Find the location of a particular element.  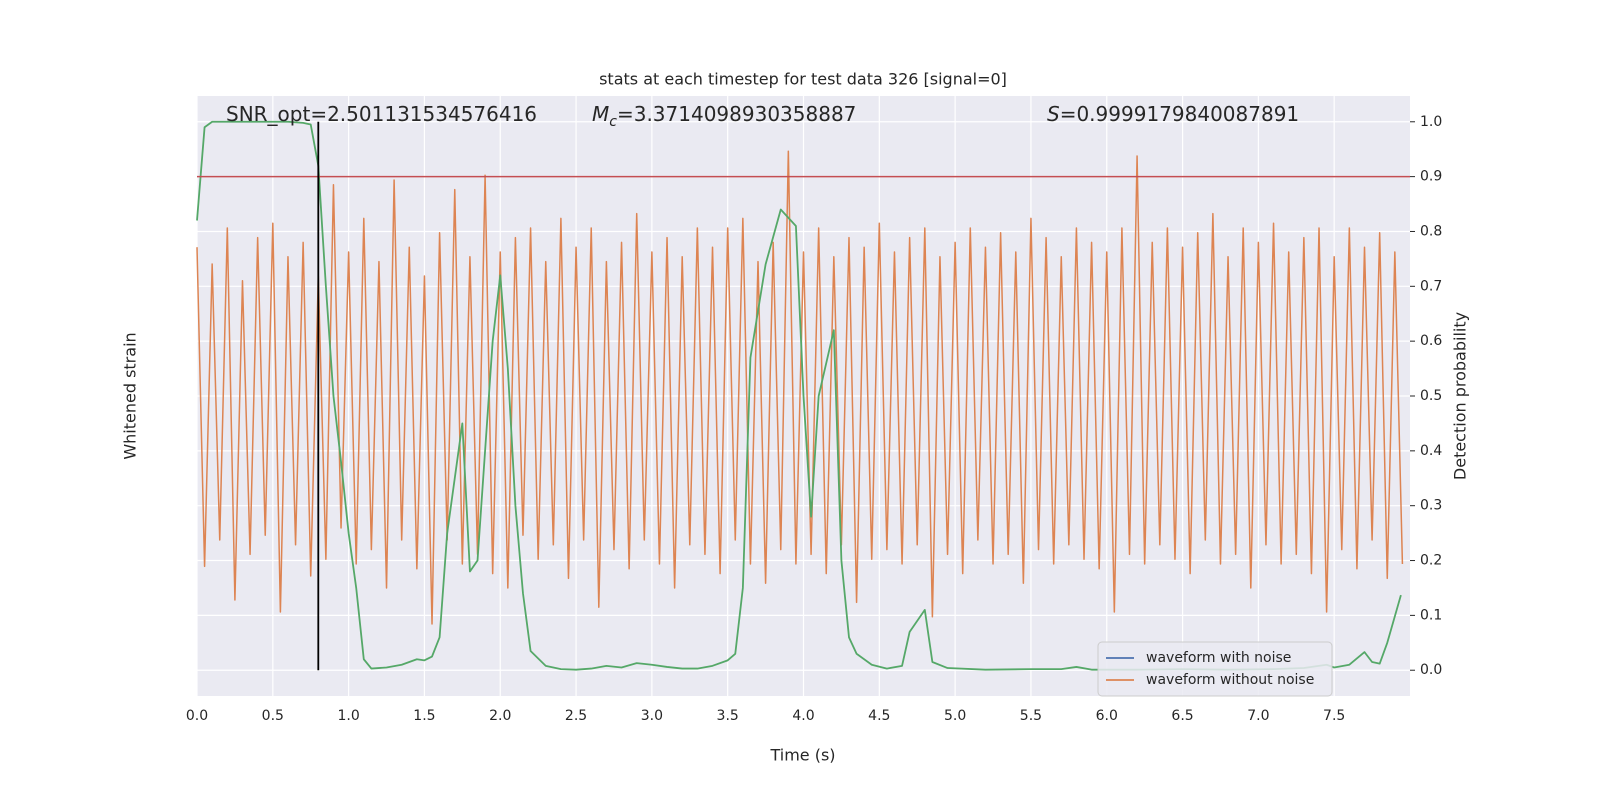

x-tick-label: 4.5 is located at coordinates (879, 716).